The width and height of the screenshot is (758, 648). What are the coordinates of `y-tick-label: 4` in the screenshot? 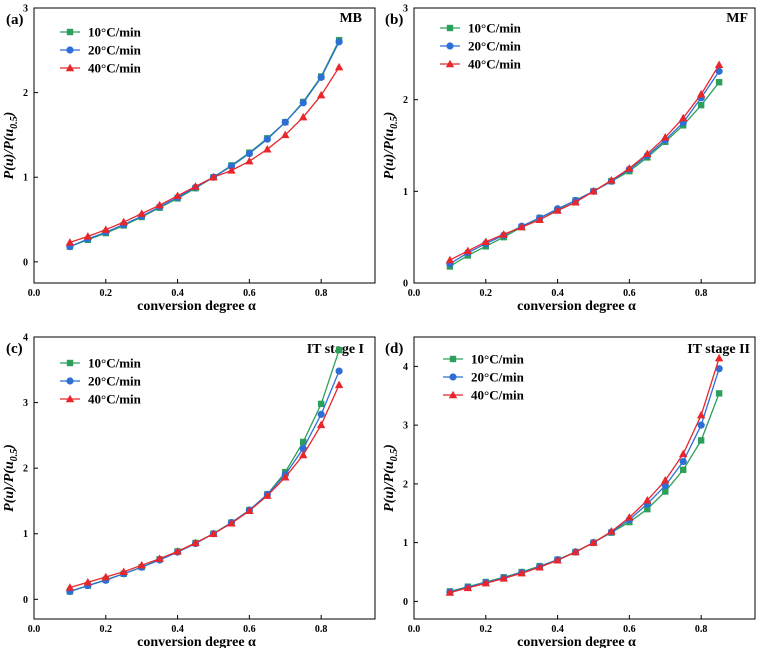 It's located at (25, 338).